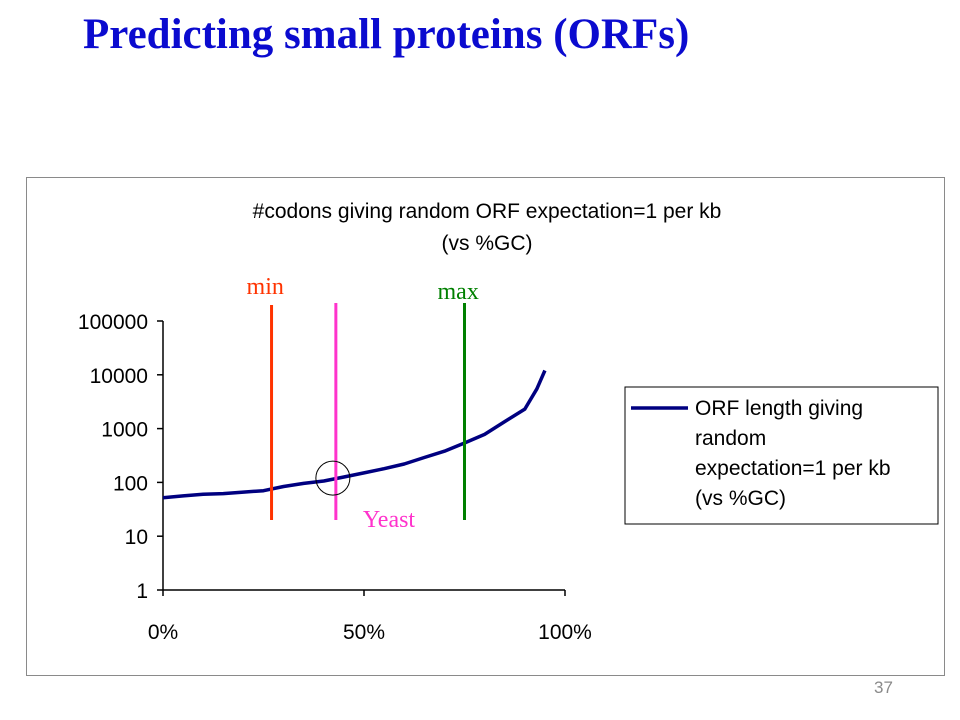 This screenshot has width=960, height=720. I want to click on chart-subtitle: (vs %GC), so click(487, 243).